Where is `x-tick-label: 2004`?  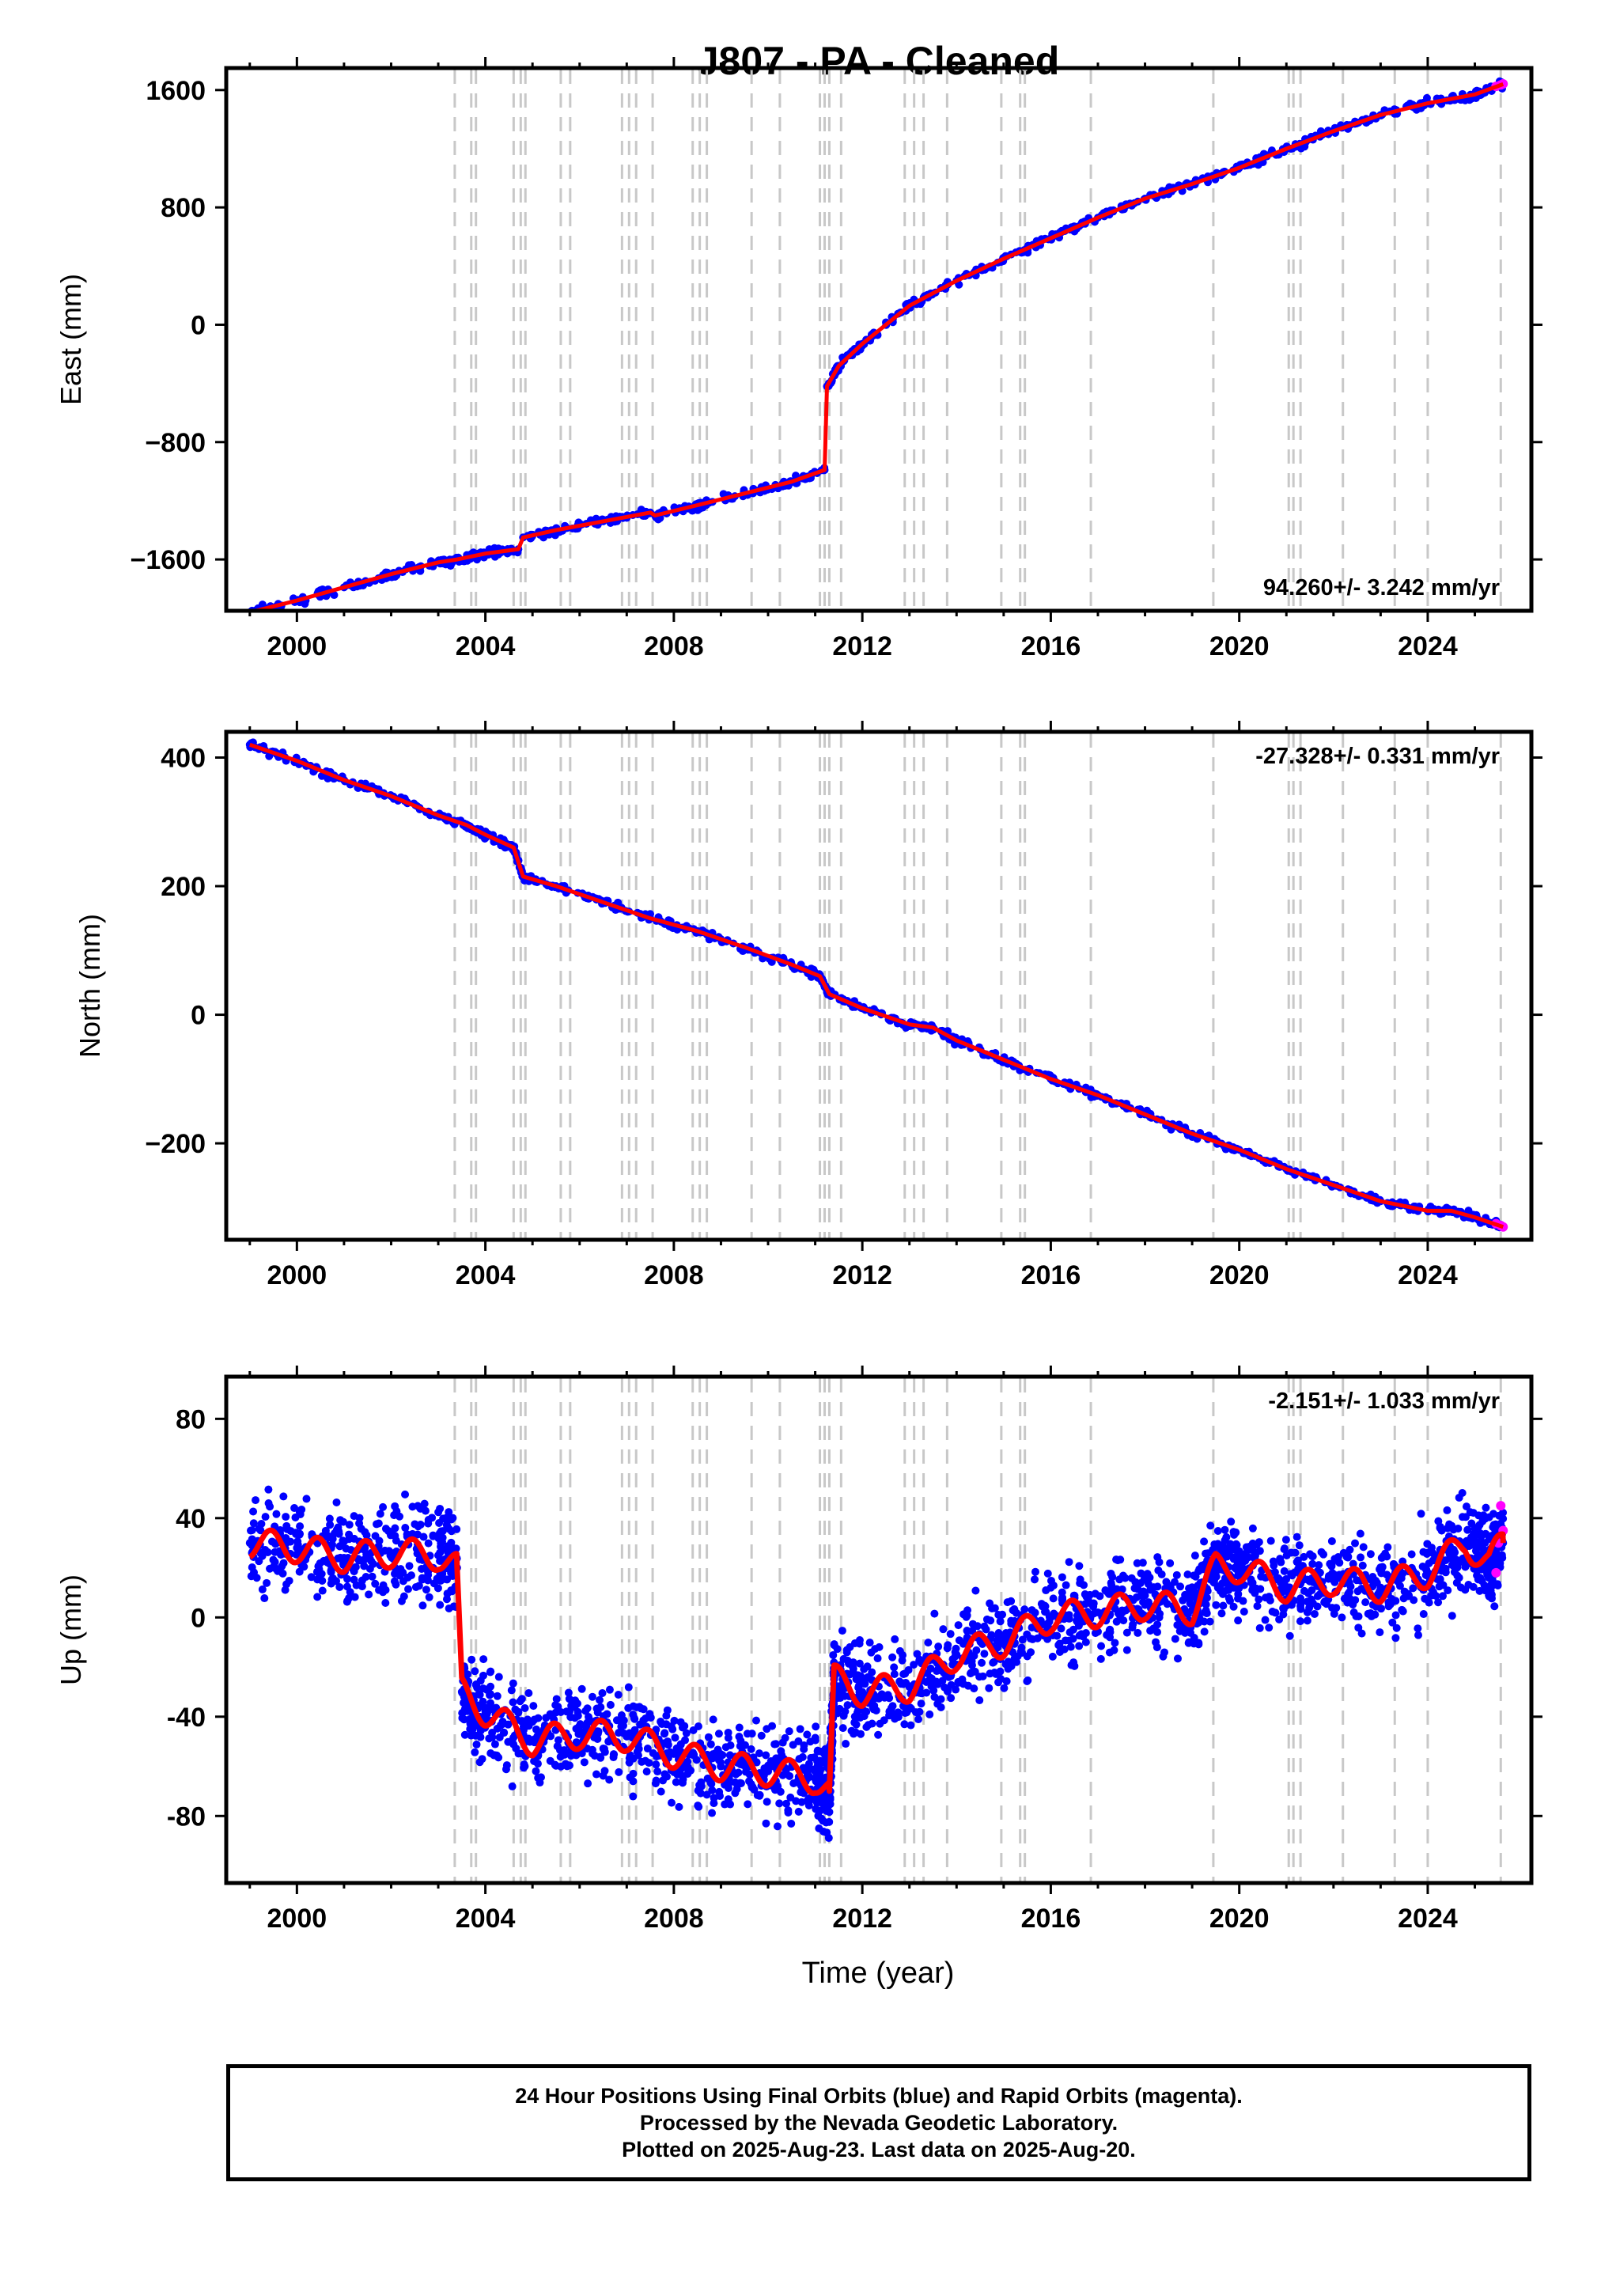 x-tick-label: 2004 is located at coordinates (486, 1275).